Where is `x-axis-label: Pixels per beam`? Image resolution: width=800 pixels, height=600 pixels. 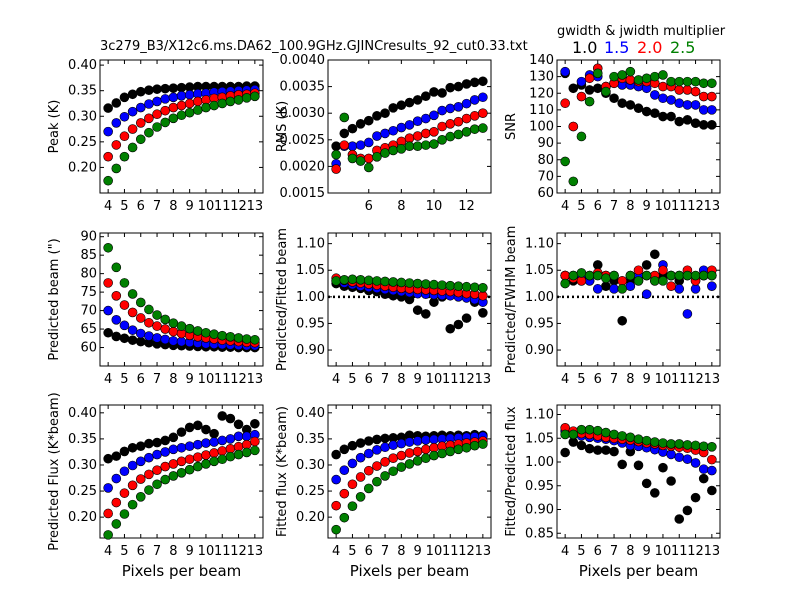 x-axis-label: Pixels per beam is located at coordinates (639, 571).